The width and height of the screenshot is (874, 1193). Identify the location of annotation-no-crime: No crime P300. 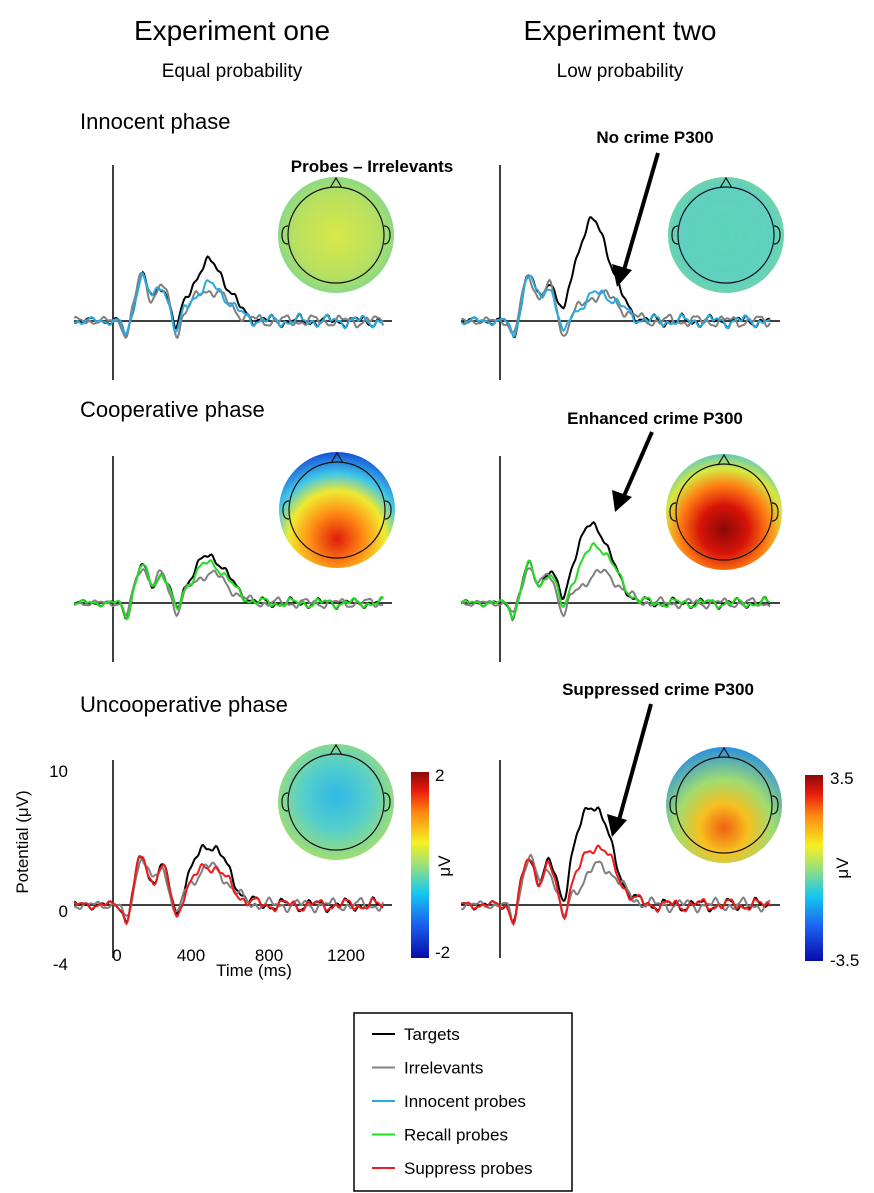
(654, 137).